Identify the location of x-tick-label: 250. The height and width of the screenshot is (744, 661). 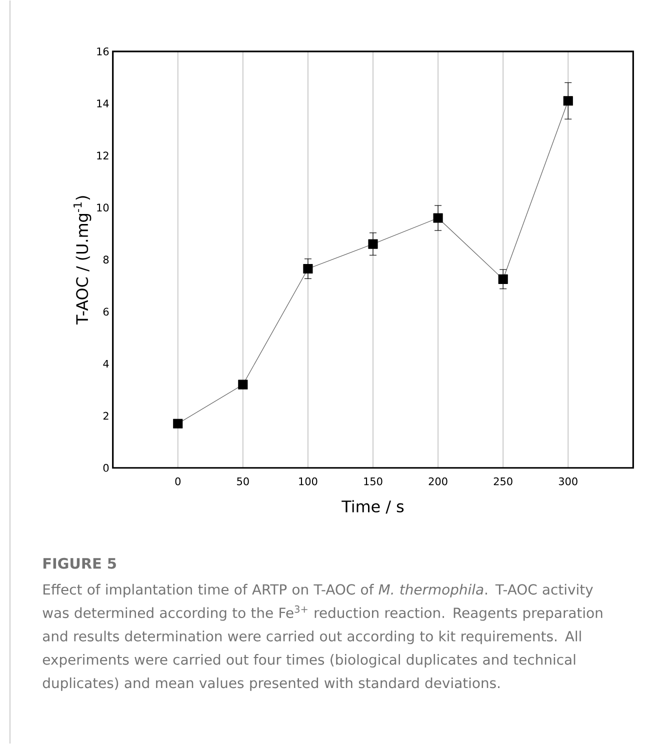
(503, 481).